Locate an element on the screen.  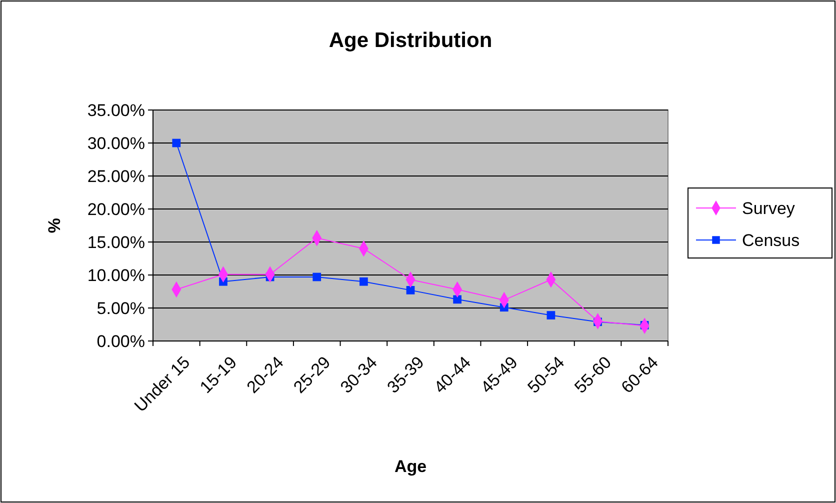
x-axis-title: Age is located at coordinates (410, 466).